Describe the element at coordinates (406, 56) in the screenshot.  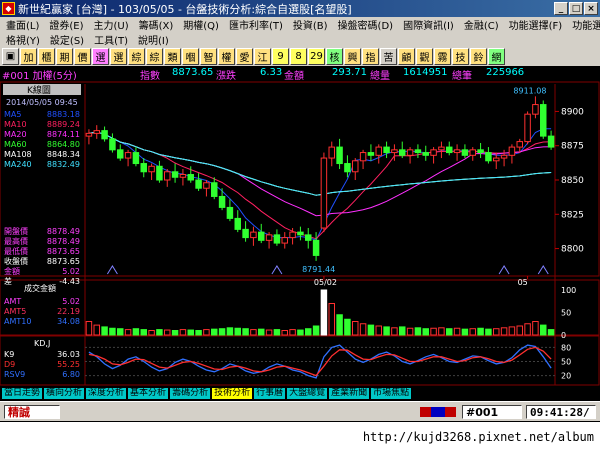
I see `toolbar-button-22: 顧` at that location.